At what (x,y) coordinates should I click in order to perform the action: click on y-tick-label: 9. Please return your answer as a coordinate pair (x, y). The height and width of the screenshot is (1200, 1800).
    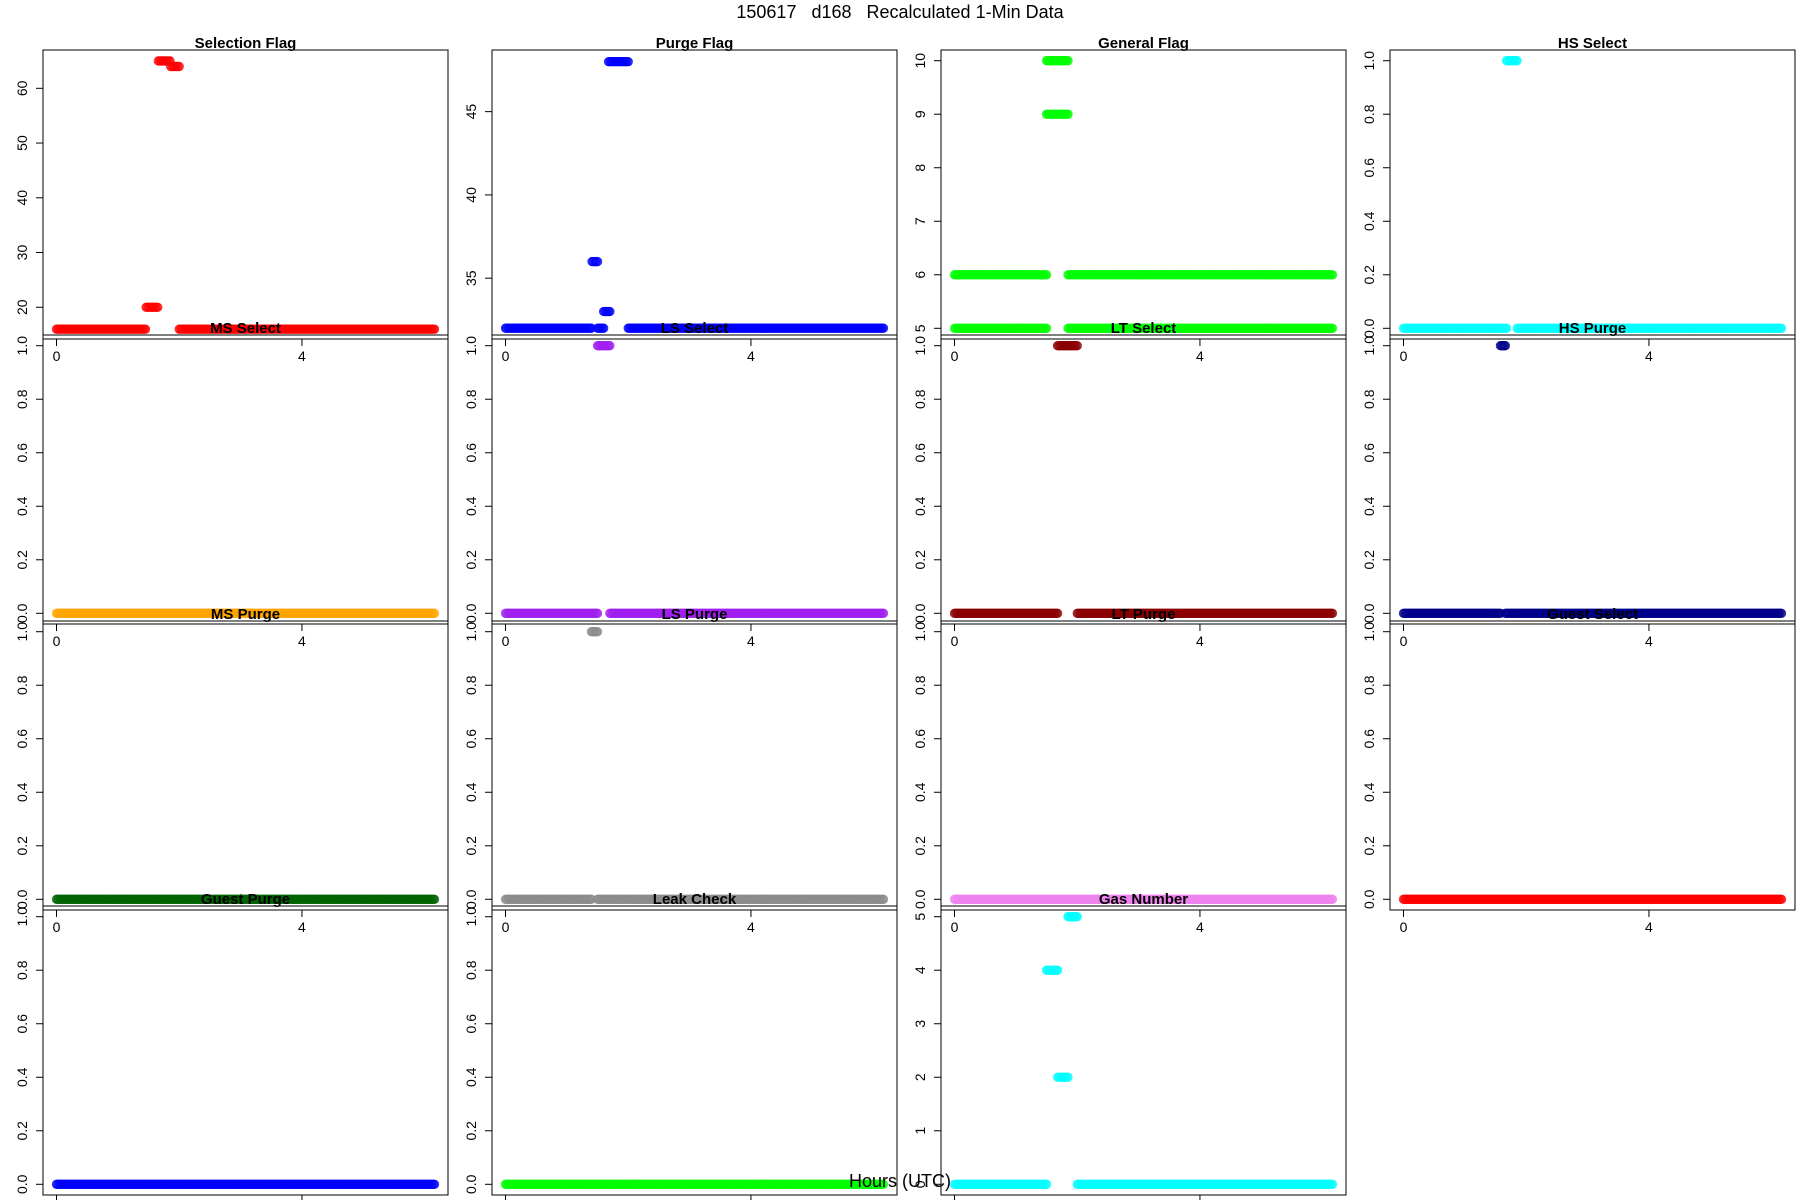
    Looking at the image, I should click on (920, 114).